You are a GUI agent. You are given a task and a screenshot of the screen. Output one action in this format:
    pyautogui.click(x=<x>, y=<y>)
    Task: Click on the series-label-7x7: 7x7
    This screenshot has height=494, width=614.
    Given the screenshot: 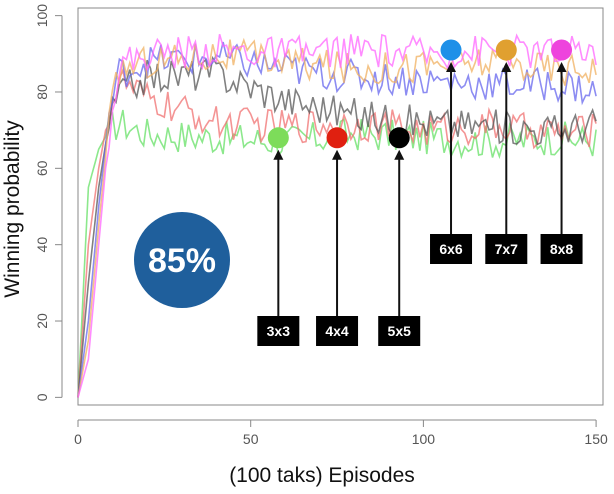 What is the action you would take?
    pyautogui.click(x=507, y=249)
    